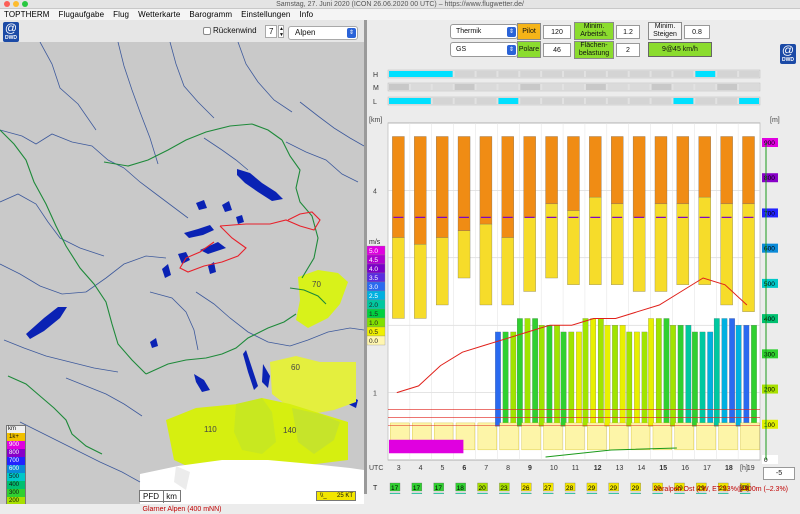 The height and width of the screenshot is (514, 800). Describe the element at coordinates (16, 500) in the screenshot. I see `legend-item: 200` at that location.